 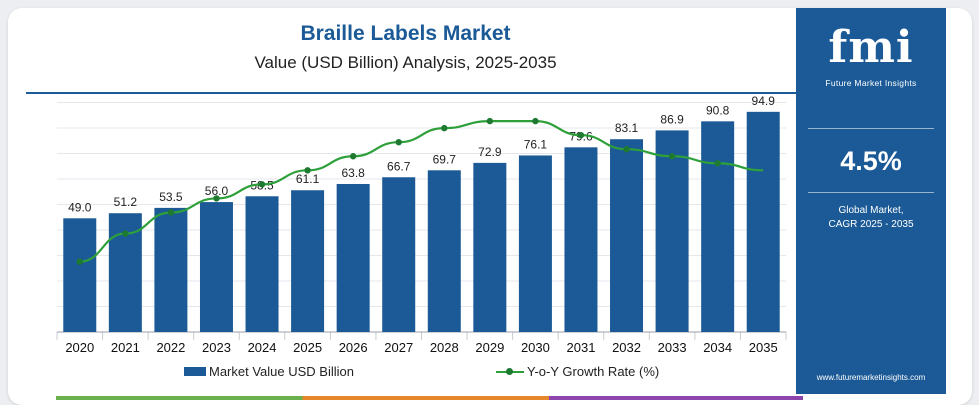 I want to click on cagr-value: 4.5%, so click(x=871, y=161).